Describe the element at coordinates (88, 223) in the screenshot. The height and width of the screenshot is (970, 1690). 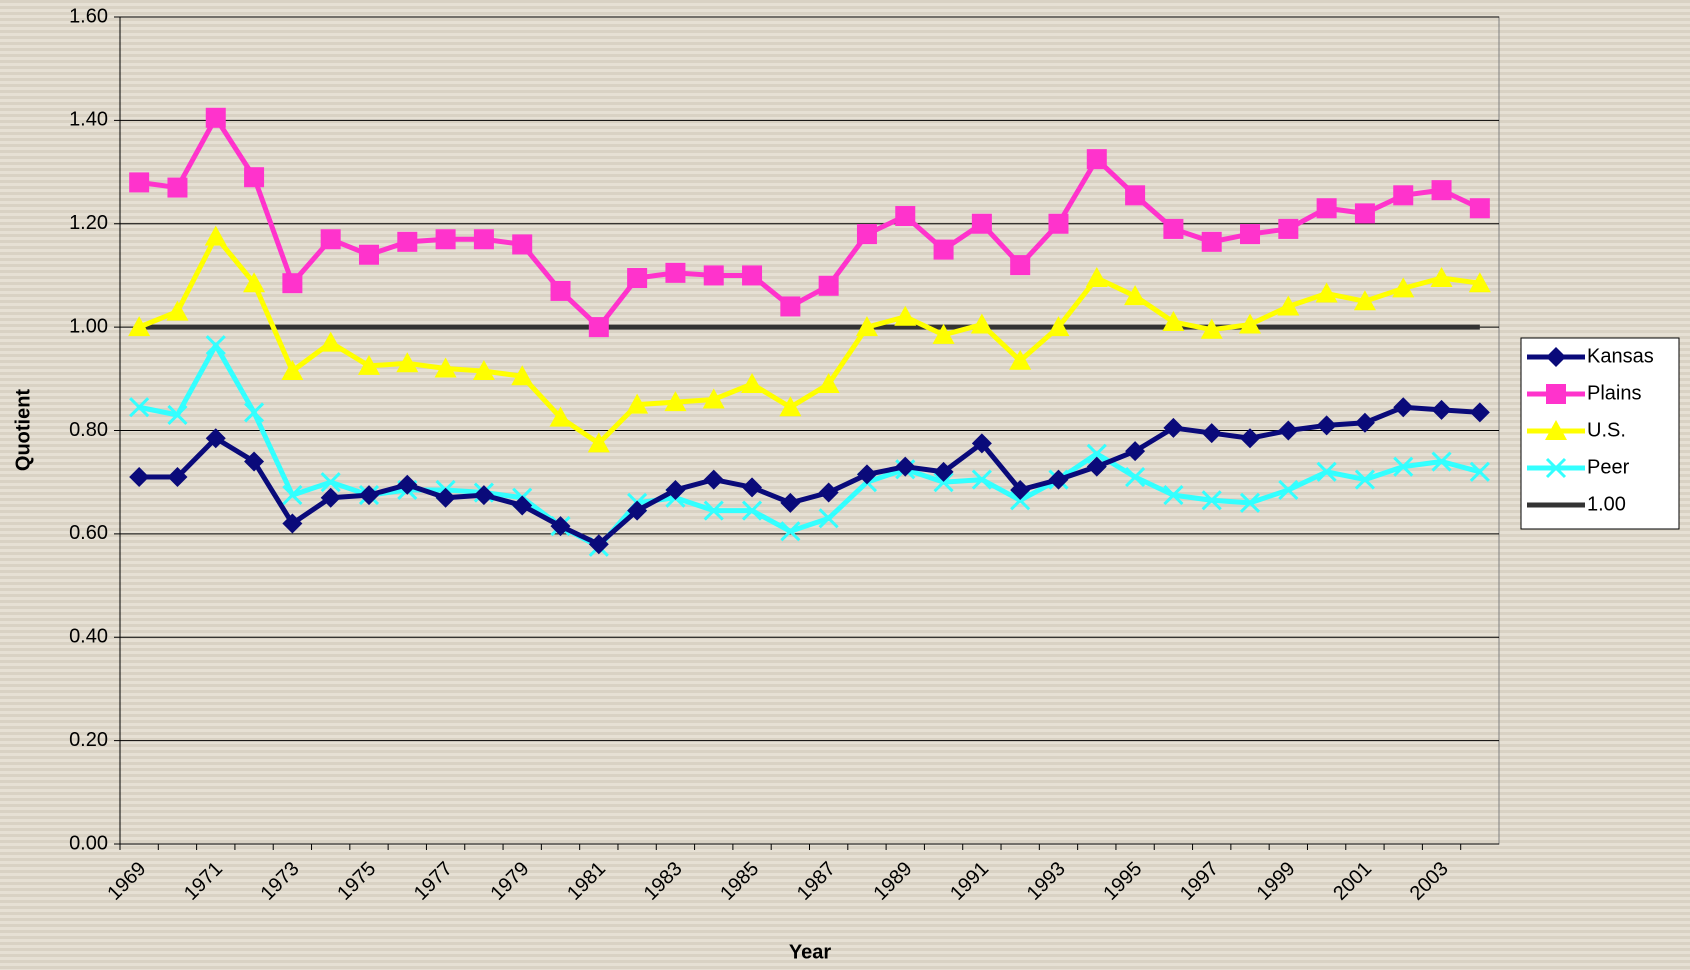
I see `y-tick-label: 1.20` at that location.